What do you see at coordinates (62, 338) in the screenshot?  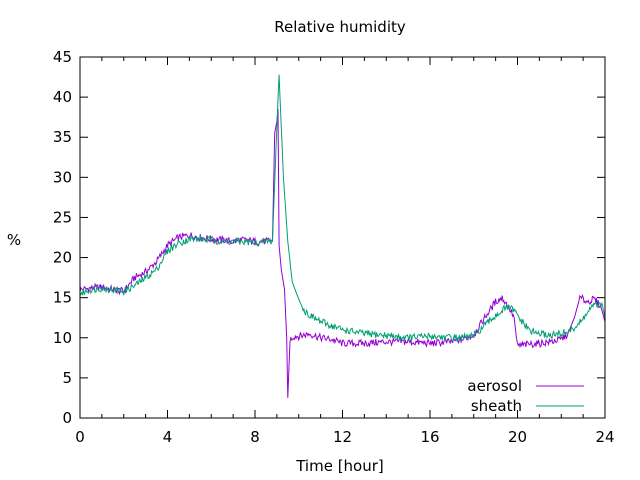 I see `y-tick-label: 10` at bounding box center [62, 338].